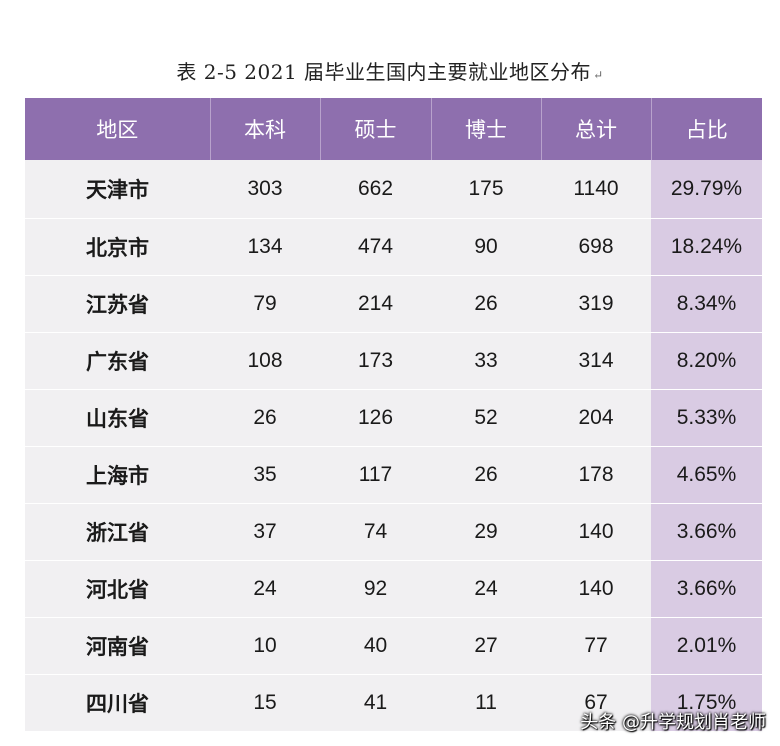 The height and width of the screenshot is (746, 780). I want to click on table-row: 上海市 35 117 26 178 4.65%, so click(393, 475).